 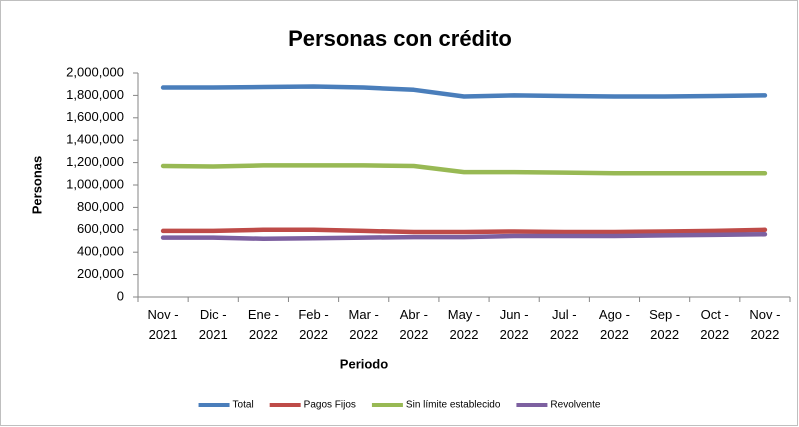 What do you see at coordinates (330, 405) in the screenshot?
I see `legend-label: Pagos Fijos` at bounding box center [330, 405].